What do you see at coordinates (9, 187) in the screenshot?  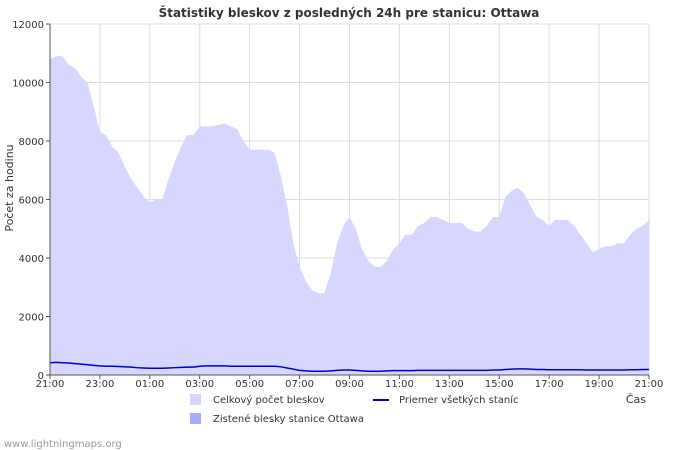 I see `y-axis-label: Počet za hodinu` at bounding box center [9, 187].